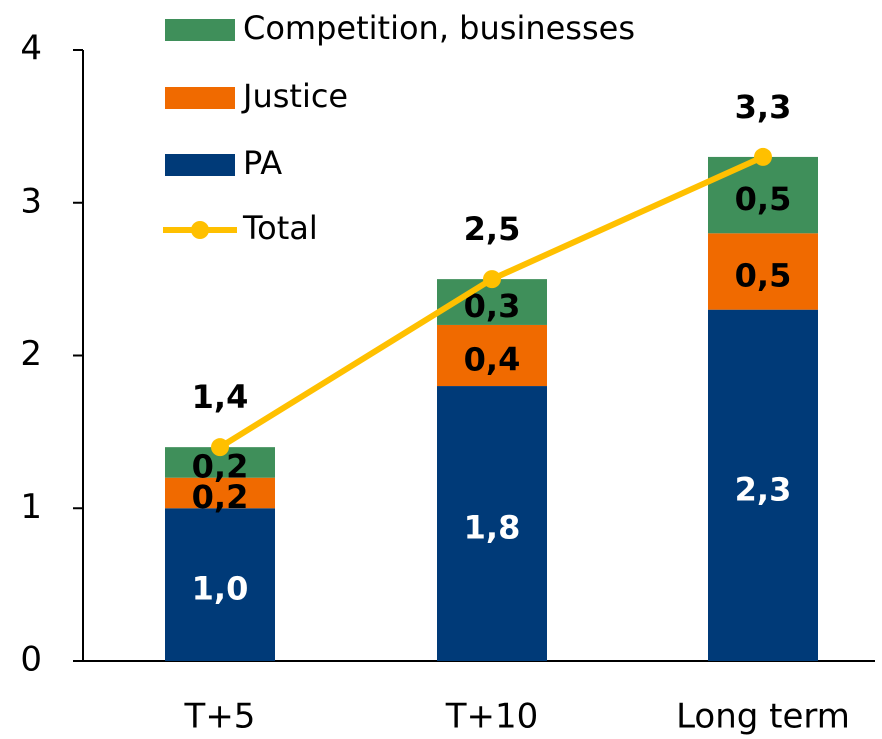 This screenshot has width=882, height=739. I want to click on data-label: 0,4, so click(492, 360).